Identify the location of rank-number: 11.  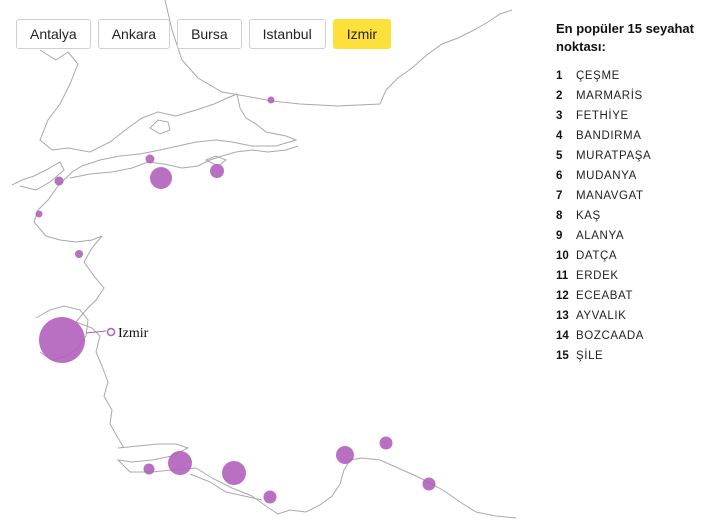
(562, 276).